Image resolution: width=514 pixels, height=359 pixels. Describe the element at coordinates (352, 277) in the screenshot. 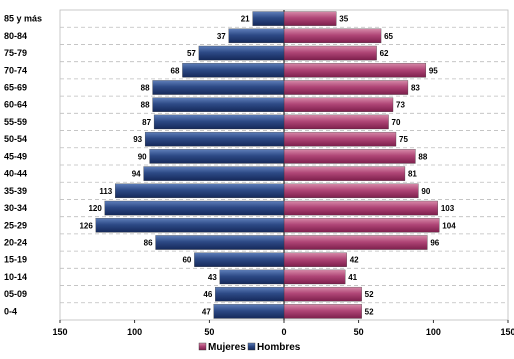

I see `value-label: 41` at that location.